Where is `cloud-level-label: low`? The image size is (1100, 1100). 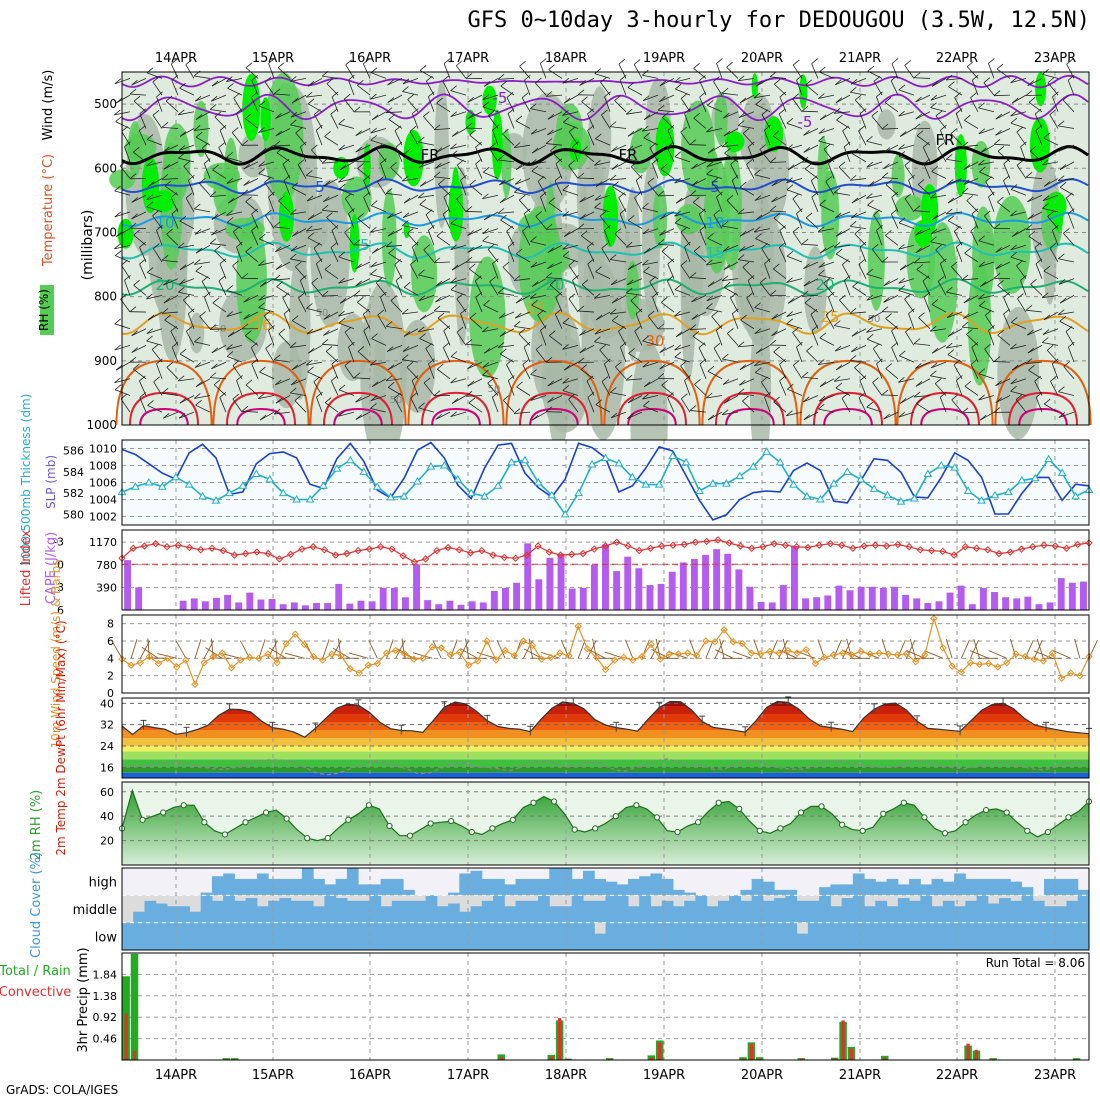 cloud-level-label: low is located at coordinates (106, 937).